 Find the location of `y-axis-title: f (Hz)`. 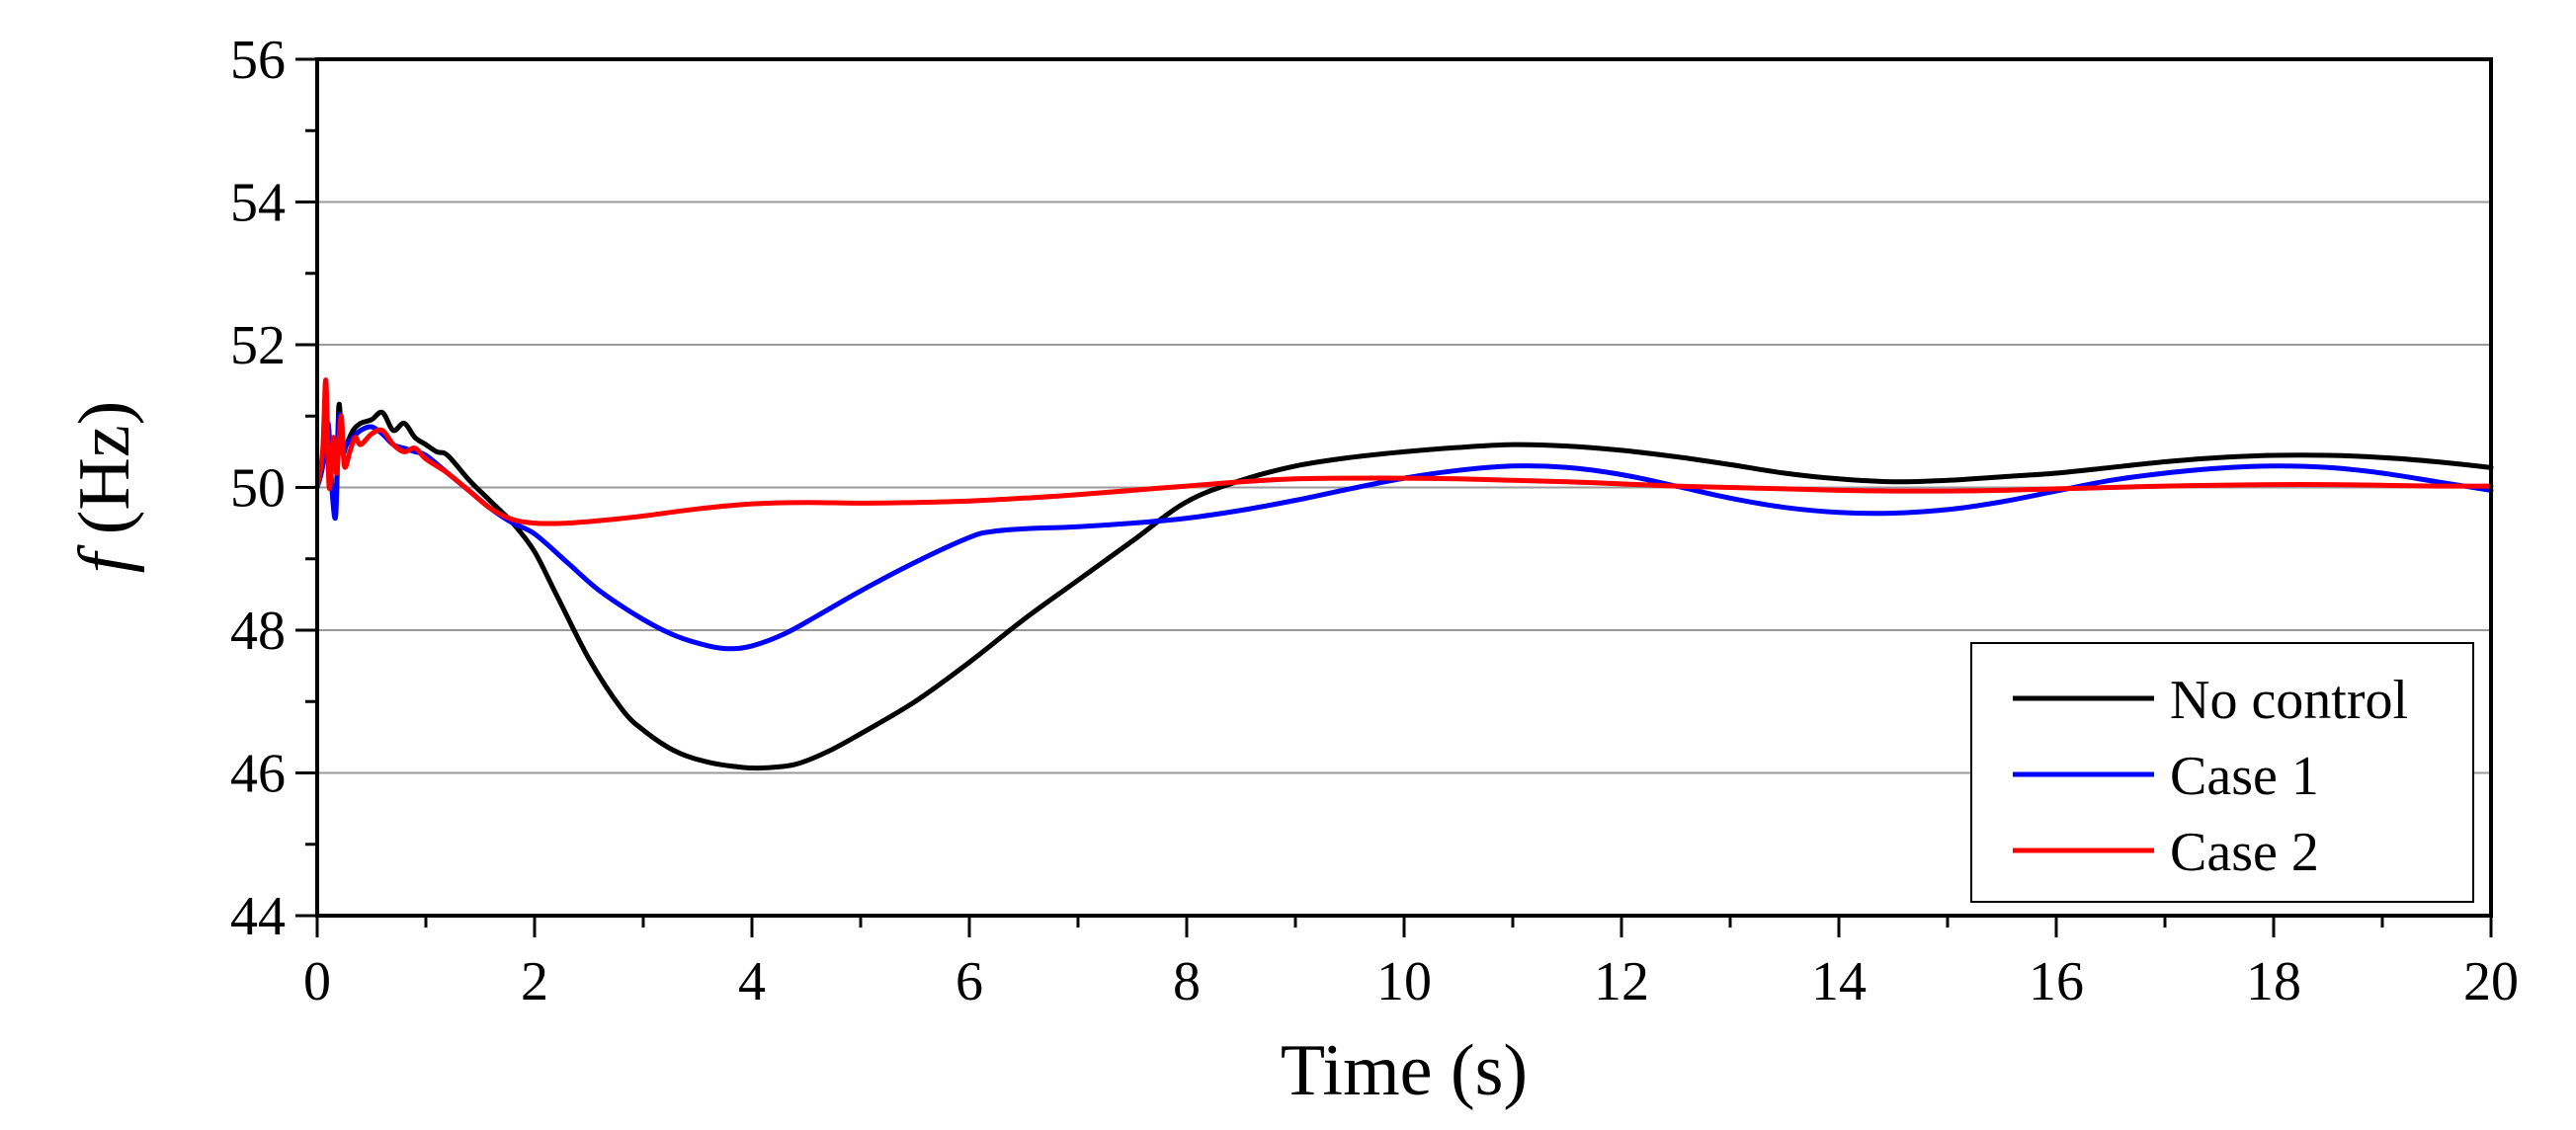

y-axis-title: f (Hz) is located at coordinates (104, 487).